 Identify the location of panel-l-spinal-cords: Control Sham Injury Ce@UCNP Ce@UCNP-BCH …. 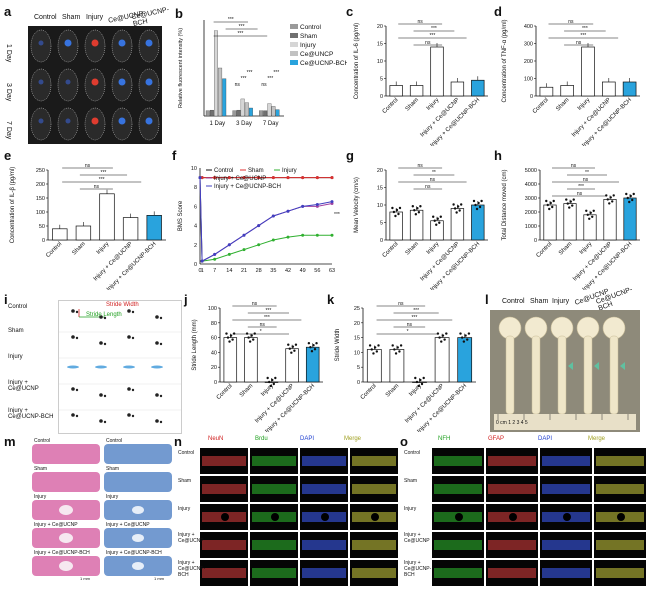
(566, 360).